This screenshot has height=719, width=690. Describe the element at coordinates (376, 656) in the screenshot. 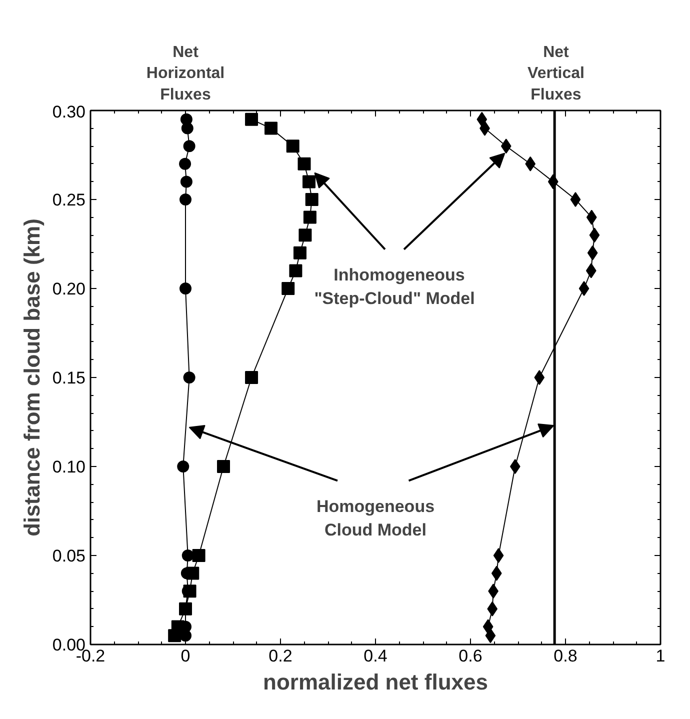

I see `x-tick-label: 0.4` at that location.